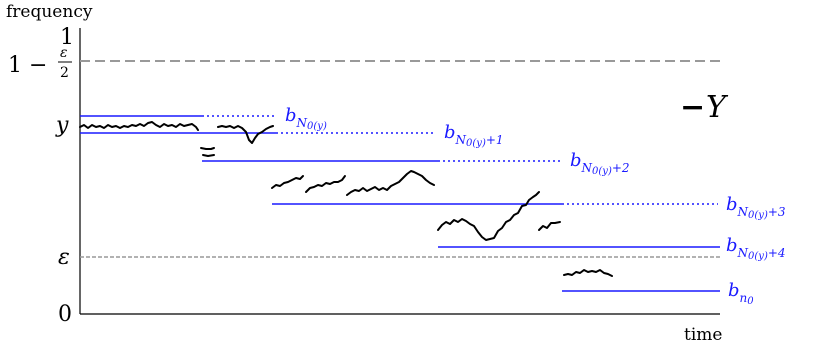 The width and height of the screenshot is (814, 354). Describe the element at coordinates (27, 65) in the screenshot. I see `tick-top-prefix: 1 −` at that location.